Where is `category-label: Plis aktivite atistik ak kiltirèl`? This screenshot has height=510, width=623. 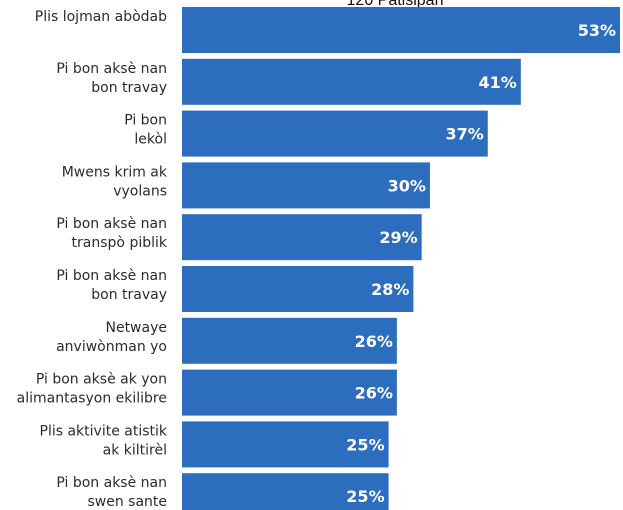 category-label: Plis aktivite atistik ak kiltirèl is located at coordinates (104, 440).